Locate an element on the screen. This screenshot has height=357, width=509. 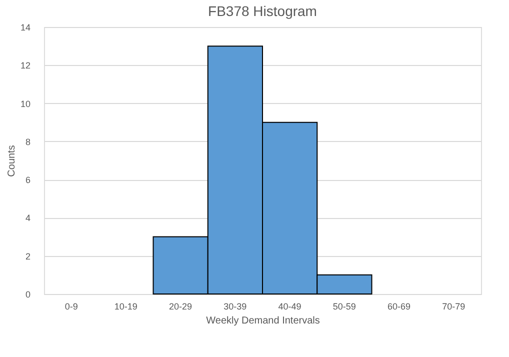
y-tick-label: 6 is located at coordinates (27, 180).